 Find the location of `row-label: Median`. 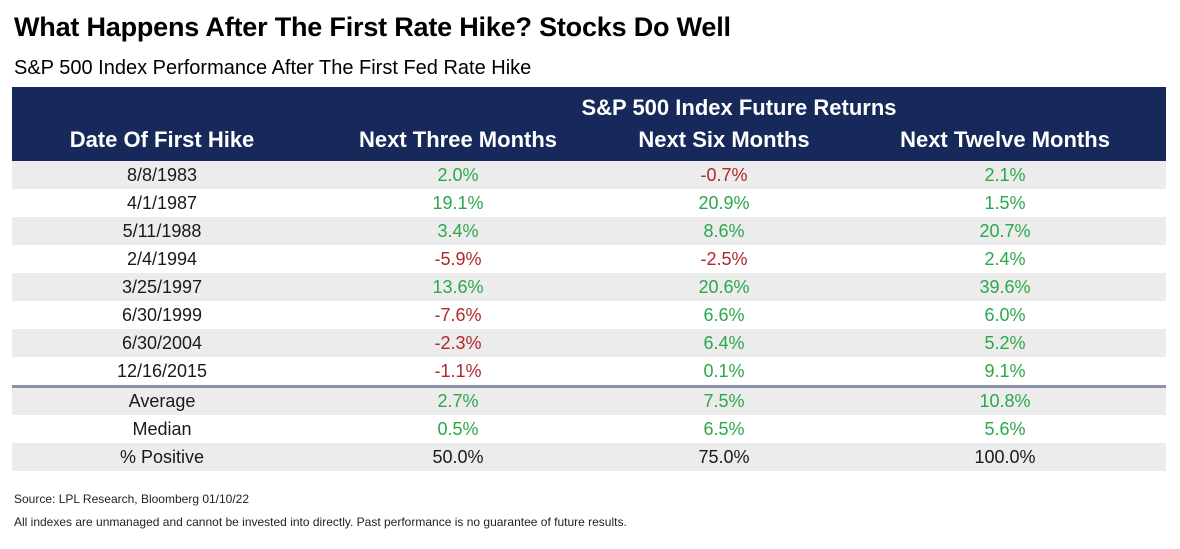

row-label: Median is located at coordinates (162, 429).